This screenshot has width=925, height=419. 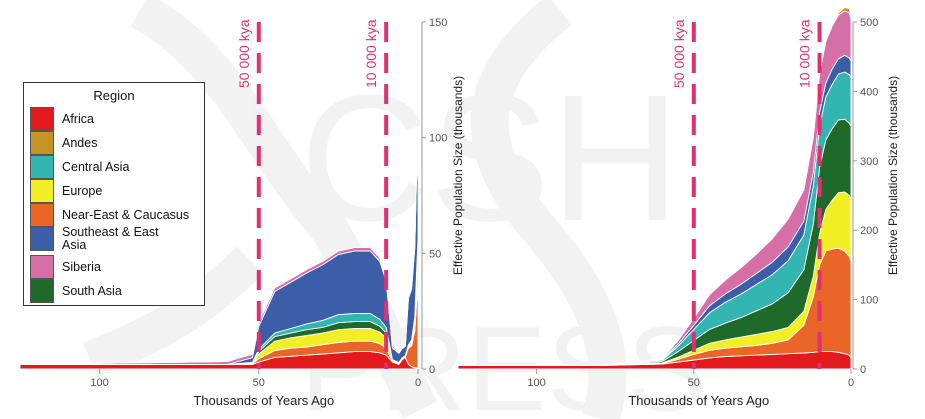 I want to click on y-tick-label: 150, so click(x=438, y=23).